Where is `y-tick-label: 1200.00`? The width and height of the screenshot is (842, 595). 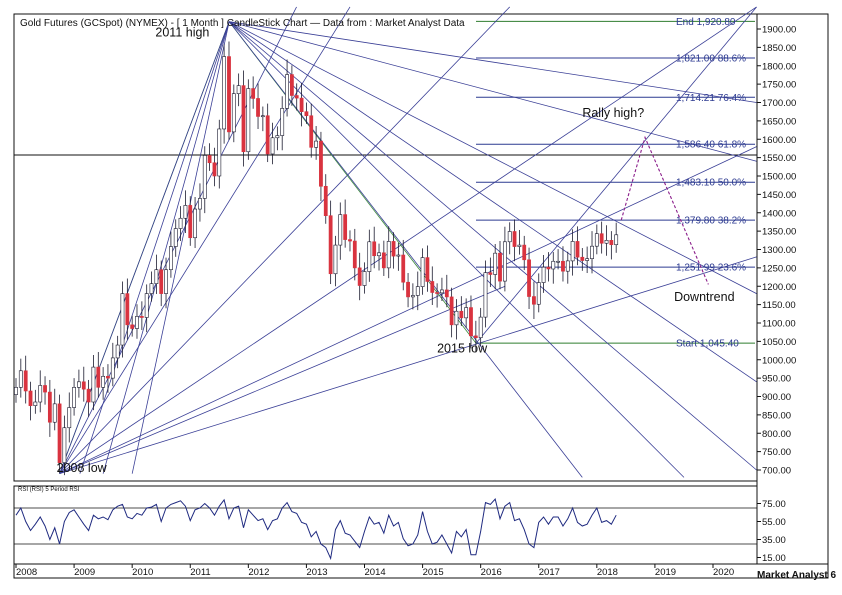 y-tick-label: 1200.00 is located at coordinates (779, 287).